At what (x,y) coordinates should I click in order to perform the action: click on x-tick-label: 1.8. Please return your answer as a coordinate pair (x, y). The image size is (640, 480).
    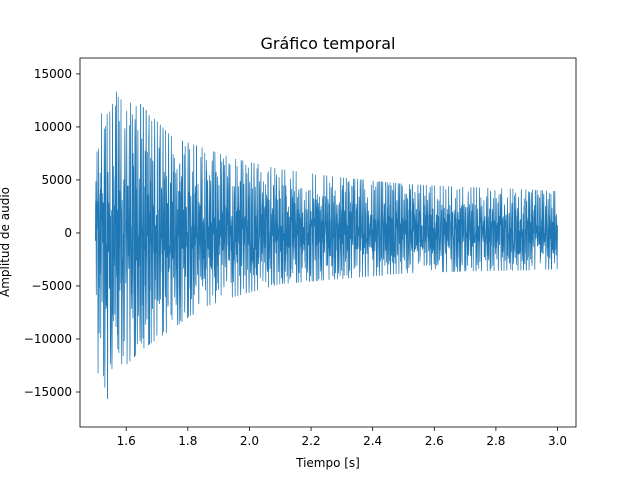
    Looking at the image, I should click on (187, 441).